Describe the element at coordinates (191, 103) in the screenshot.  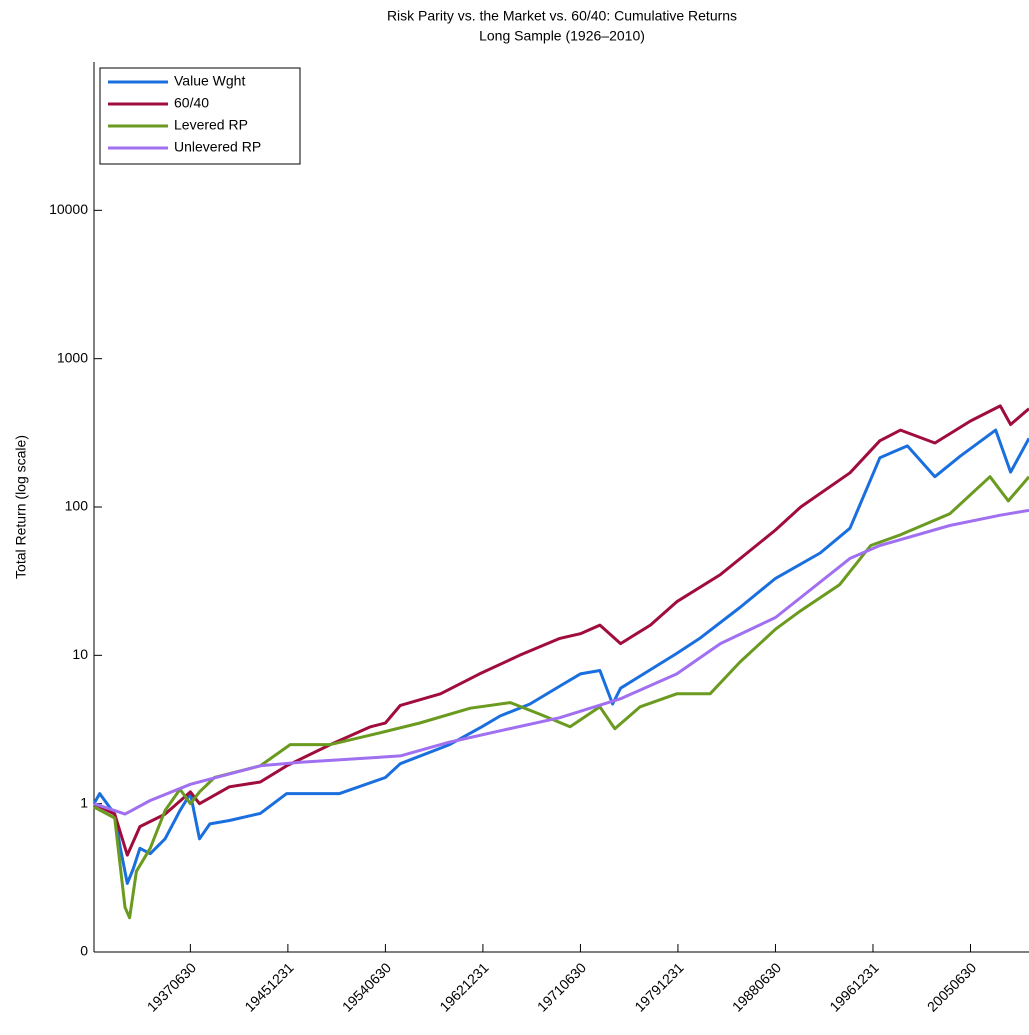
I see `legend-label: 60/40` at that location.